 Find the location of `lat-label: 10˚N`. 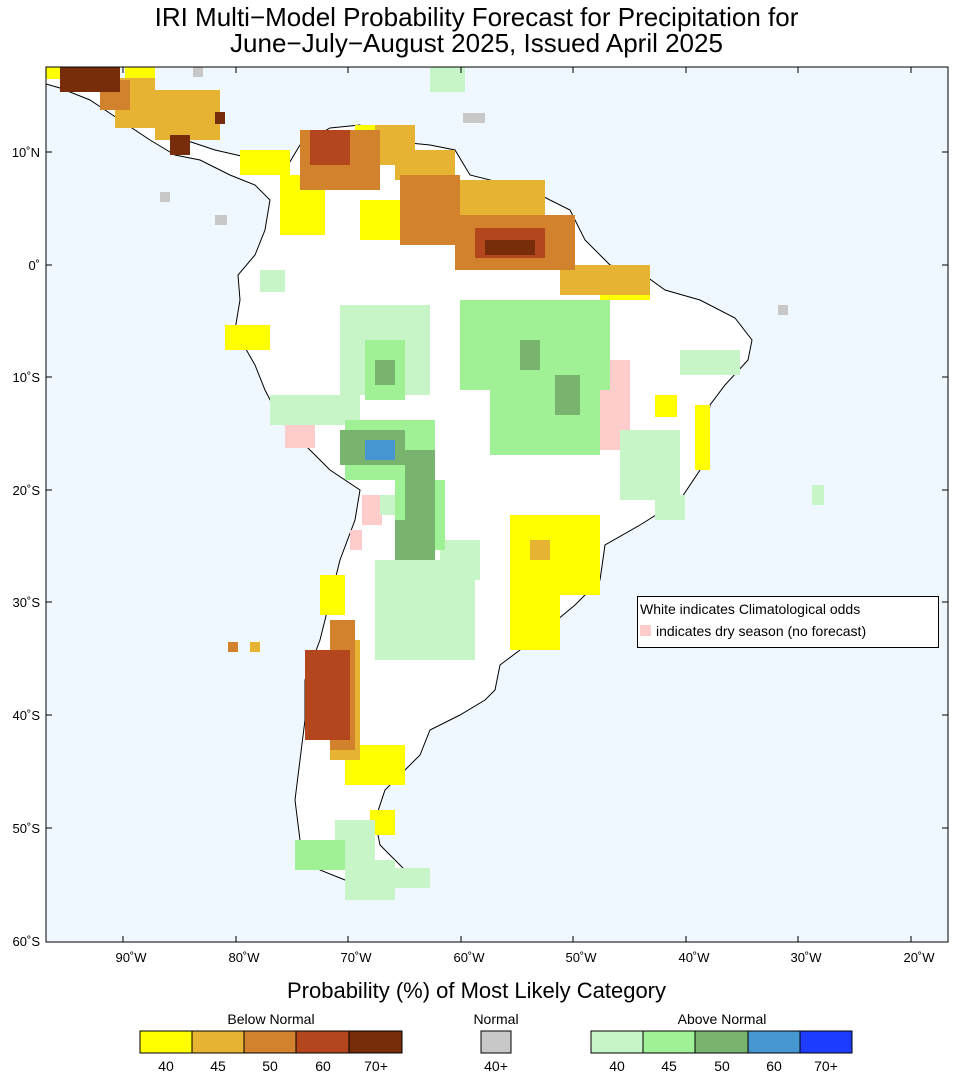

lat-label: 10˚N is located at coordinates (26, 152).